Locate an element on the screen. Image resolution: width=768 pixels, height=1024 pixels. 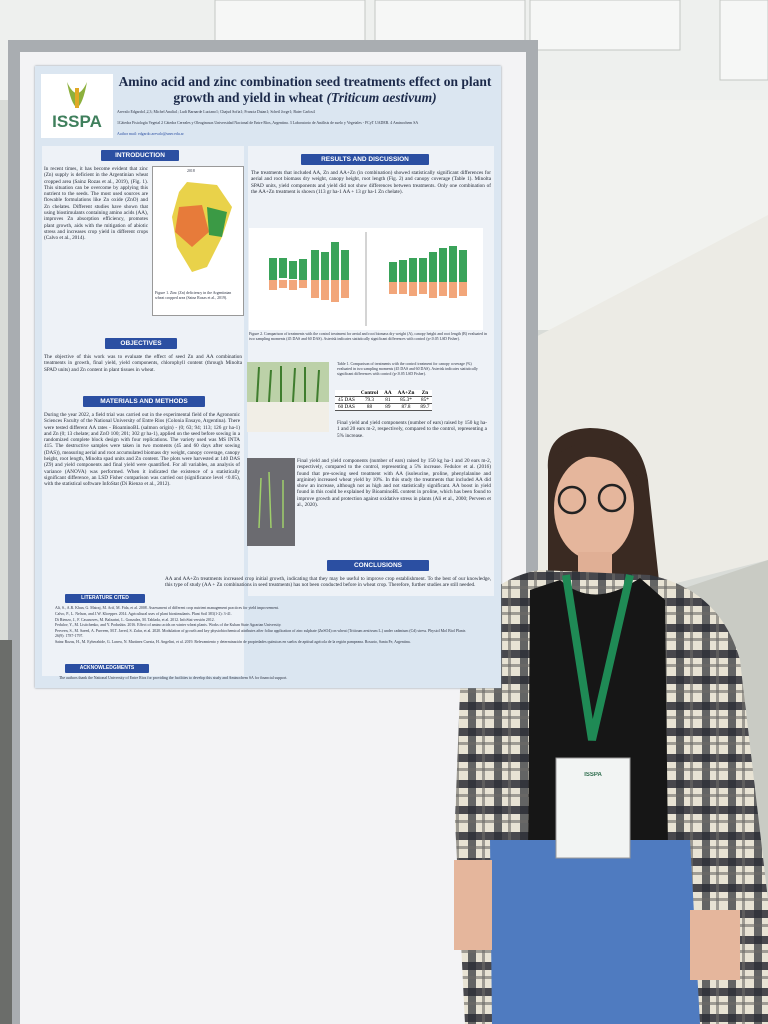
table-cell: 87.8 is located at coordinates (406, 407).